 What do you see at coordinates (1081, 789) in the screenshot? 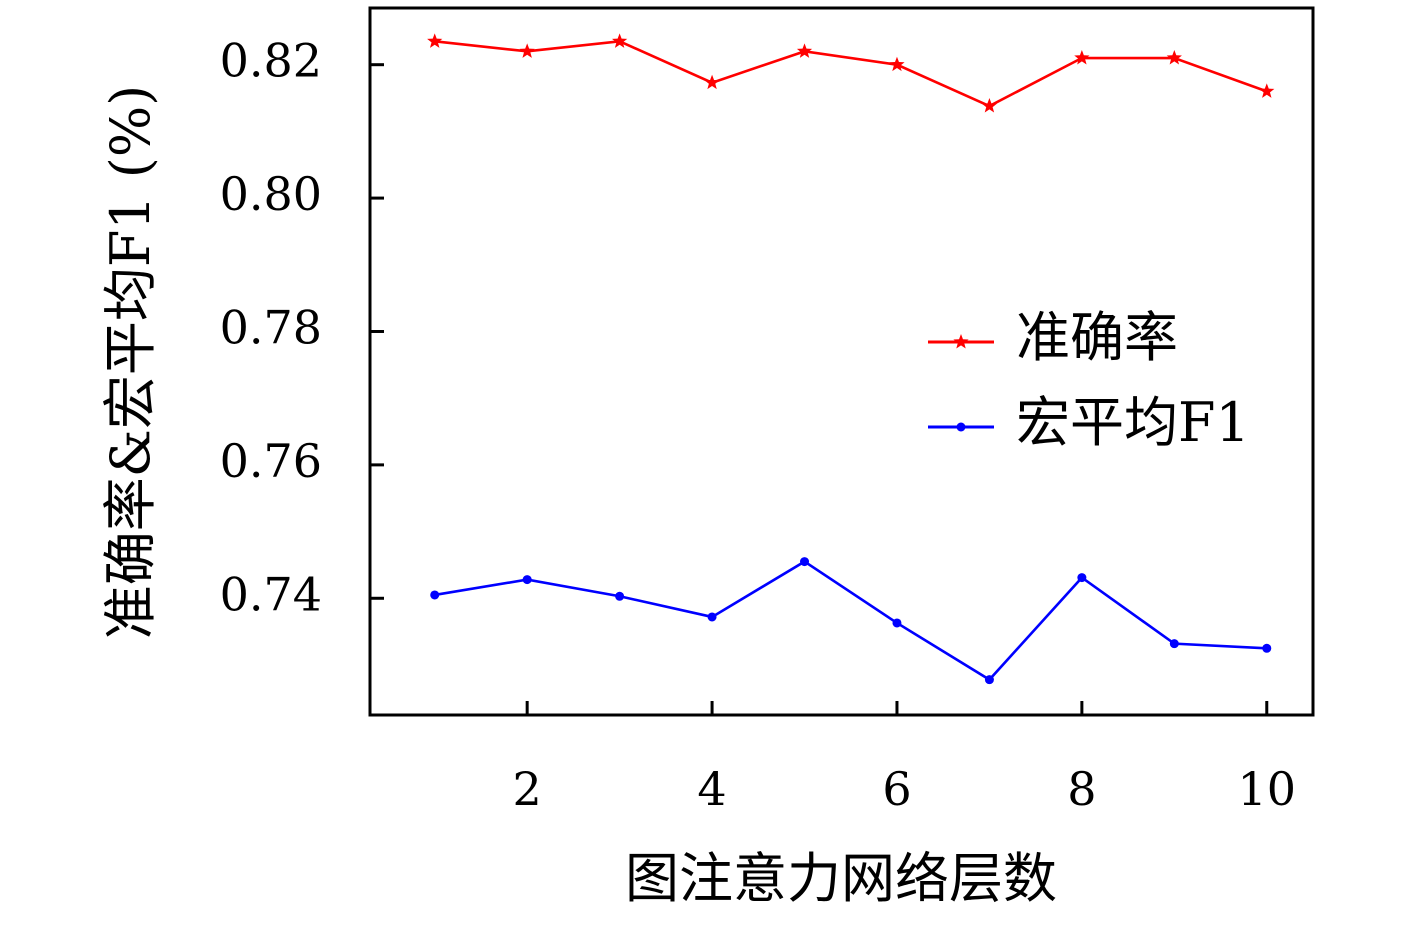
I see `x-tick-label: 8` at bounding box center [1081, 789].